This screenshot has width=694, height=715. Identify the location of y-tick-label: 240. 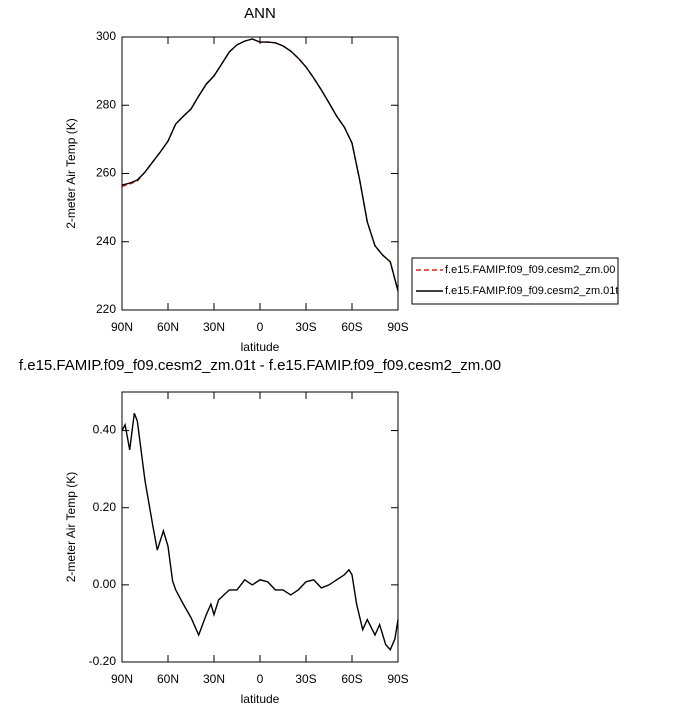
(106, 241).